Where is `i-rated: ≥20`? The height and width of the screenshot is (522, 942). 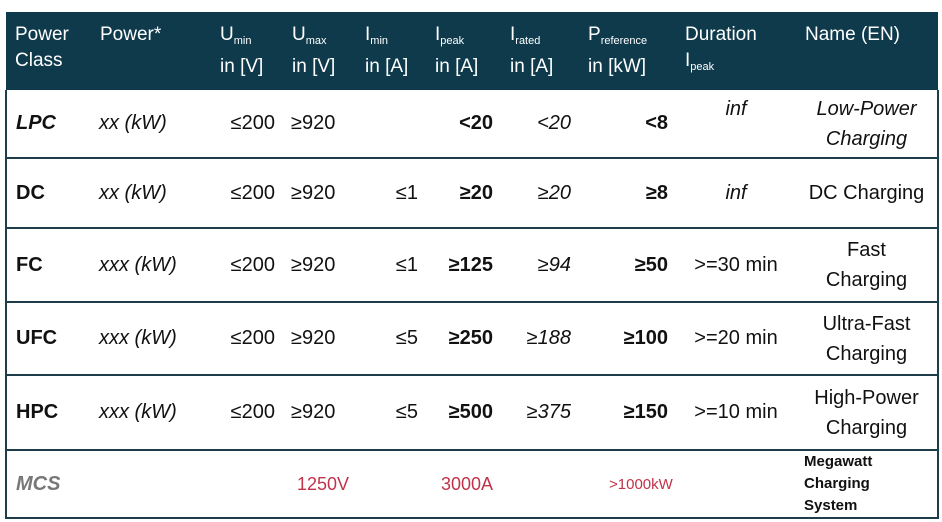 i-rated: ≥20 is located at coordinates (540, 193).